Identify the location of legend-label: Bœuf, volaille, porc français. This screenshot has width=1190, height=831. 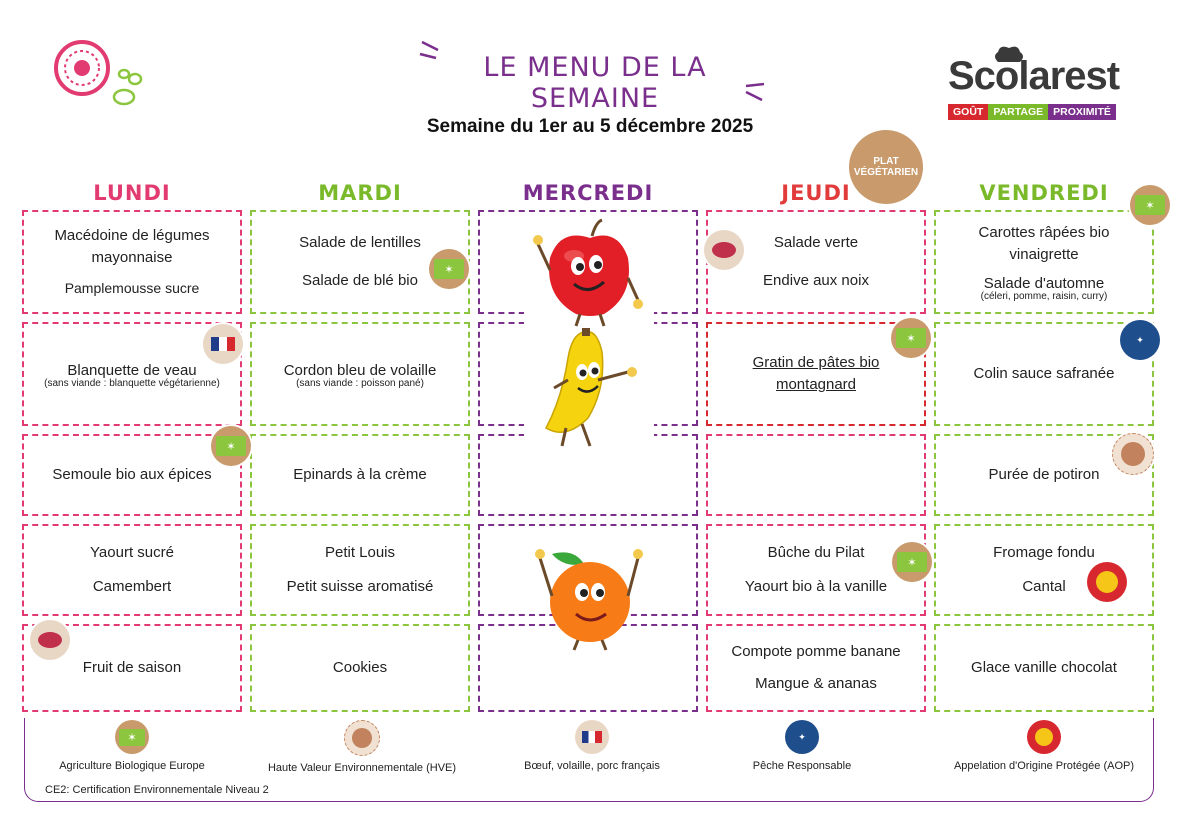
(592, 766).